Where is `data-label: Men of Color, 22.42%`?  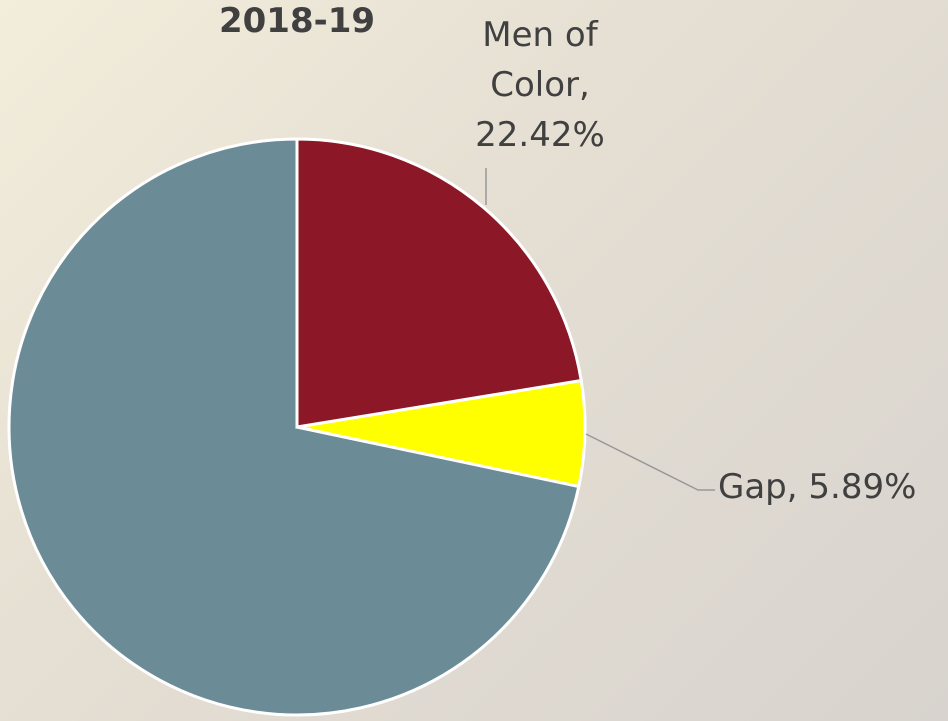 data-label: Men of Color, 22.42% is located at coordinates (540, 85).